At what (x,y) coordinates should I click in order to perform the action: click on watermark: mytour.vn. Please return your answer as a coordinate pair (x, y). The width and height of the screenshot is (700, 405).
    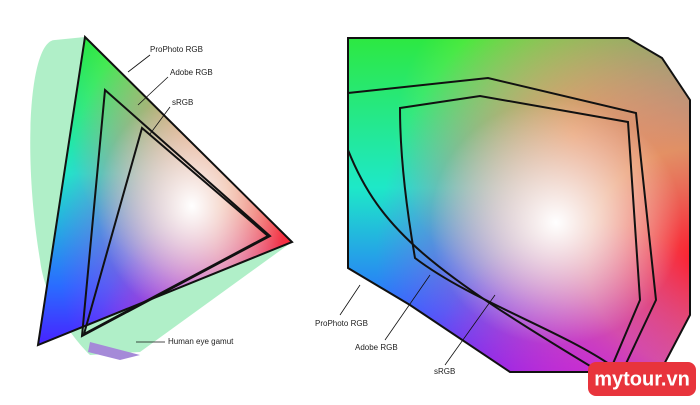
    Looking at the image, I should click on (642, 379).